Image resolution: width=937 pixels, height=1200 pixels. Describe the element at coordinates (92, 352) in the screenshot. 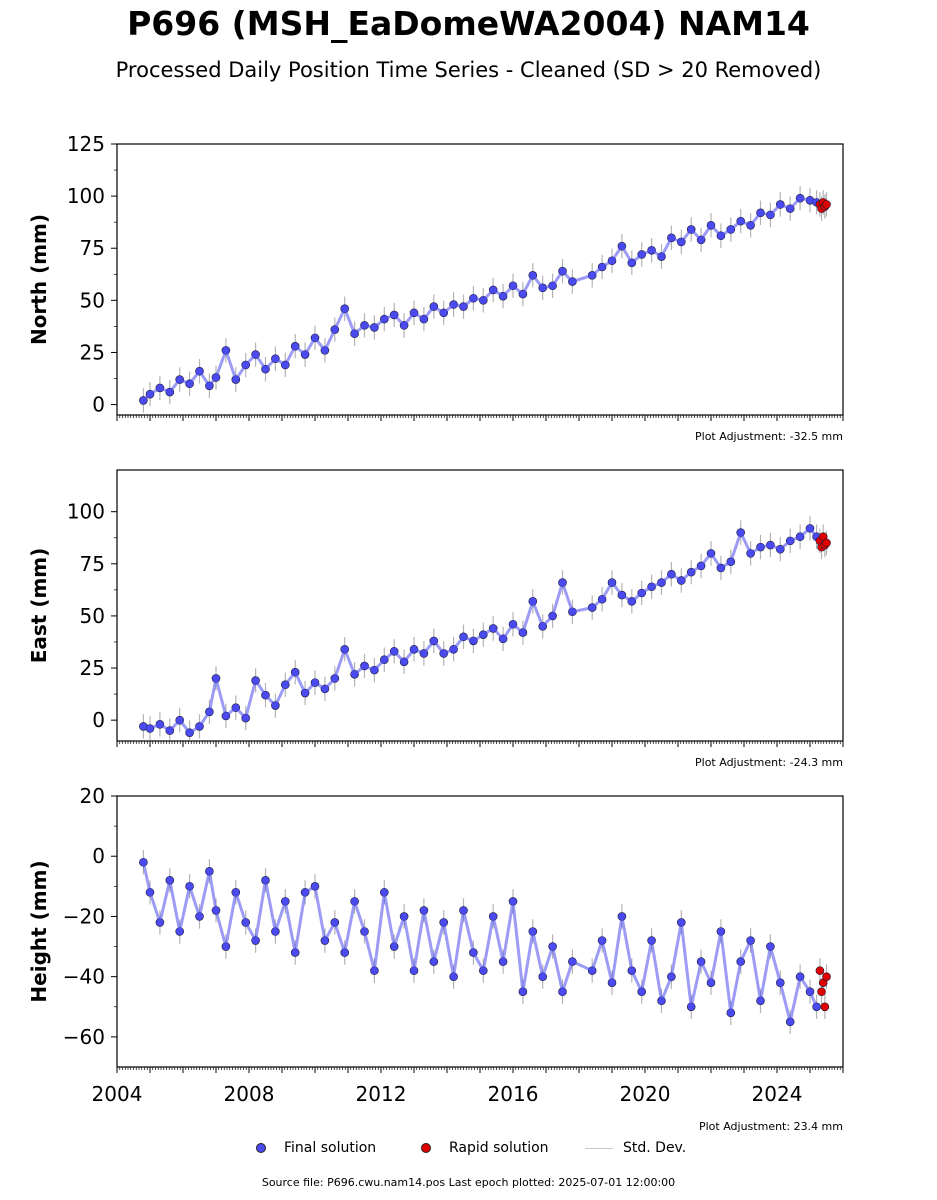

I see `panel1-y-tick-label: 25` at that location.